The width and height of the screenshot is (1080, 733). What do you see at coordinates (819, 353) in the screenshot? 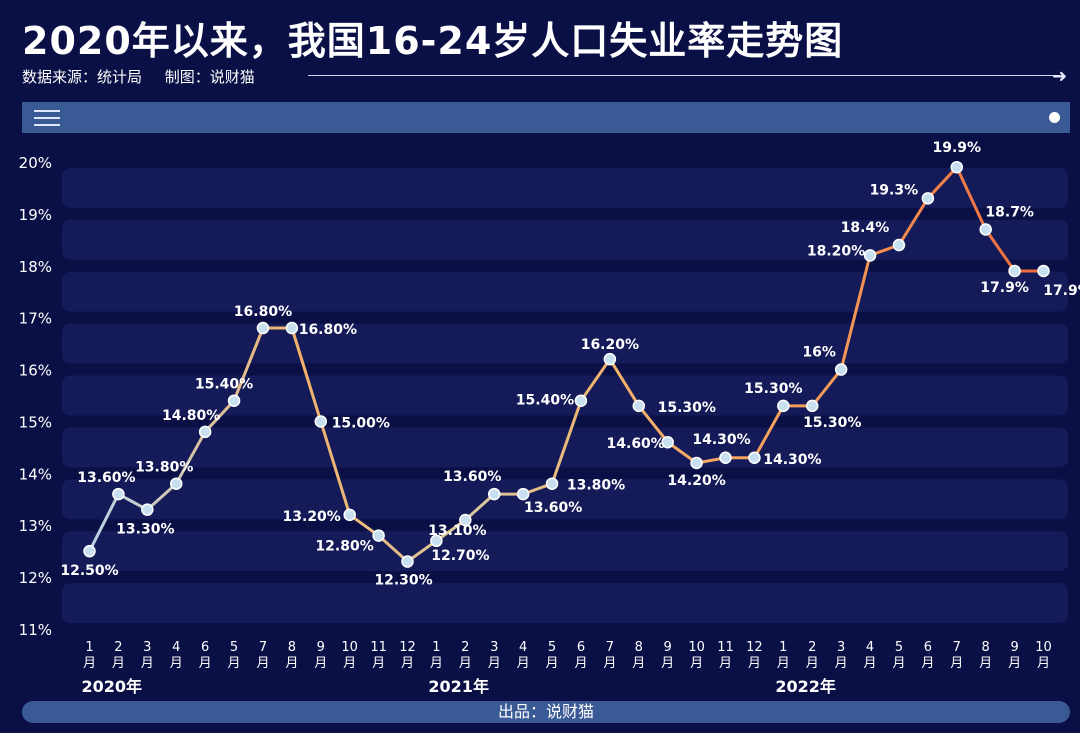
I see `data-label: 16%` at bounding box center [819, 353].